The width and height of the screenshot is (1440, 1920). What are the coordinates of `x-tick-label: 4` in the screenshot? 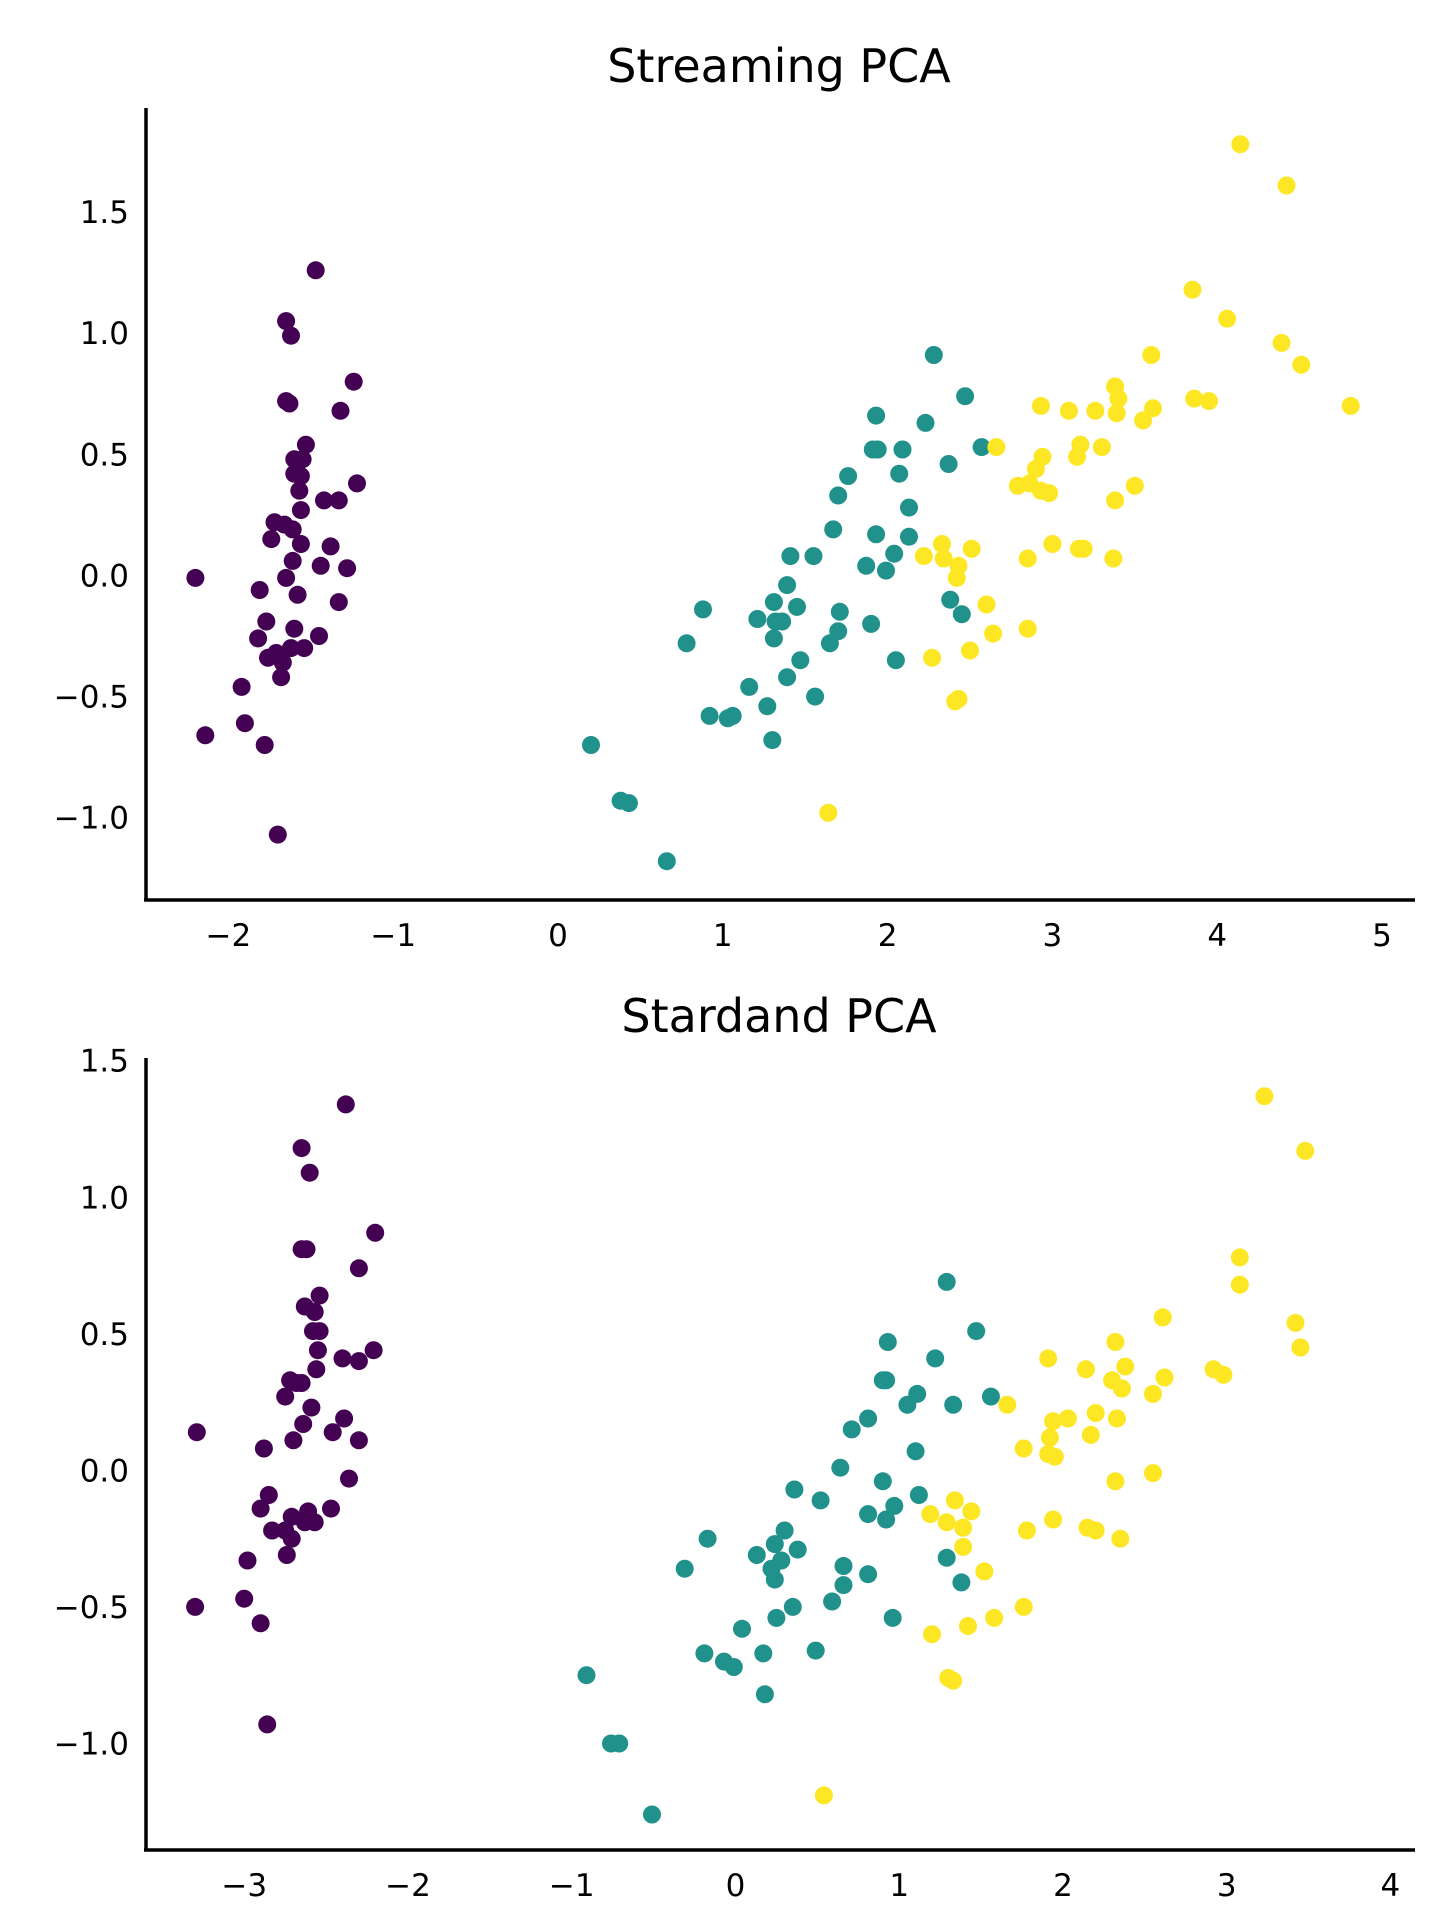 It's located at (1391, 1886).